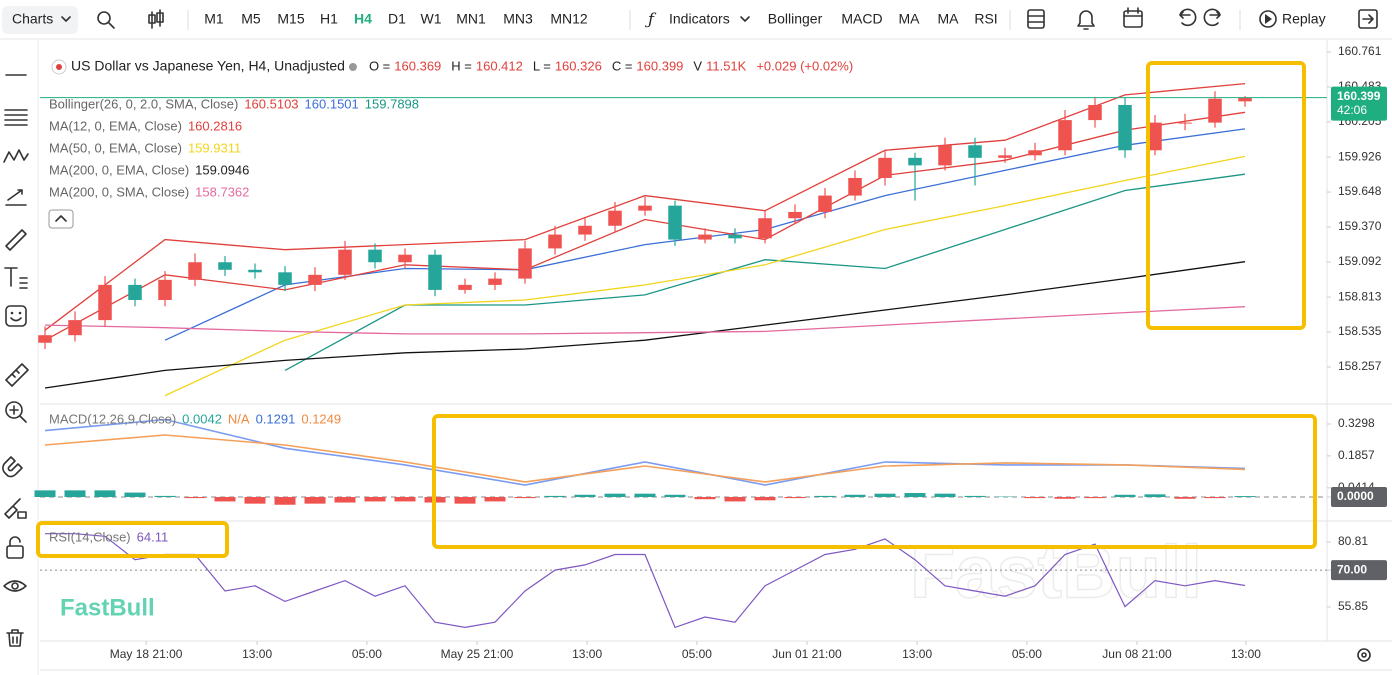 Image resolution: width=1392 pixels, height=675 pixels. I want to click on timeframe-button: MN12, so click(569, 19).